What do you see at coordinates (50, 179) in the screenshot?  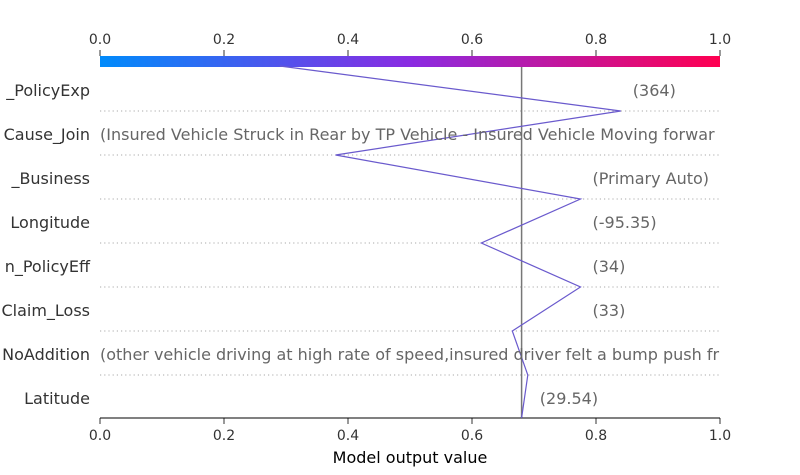 I see `feature-label: _Business` at bounding box center [50, 179].